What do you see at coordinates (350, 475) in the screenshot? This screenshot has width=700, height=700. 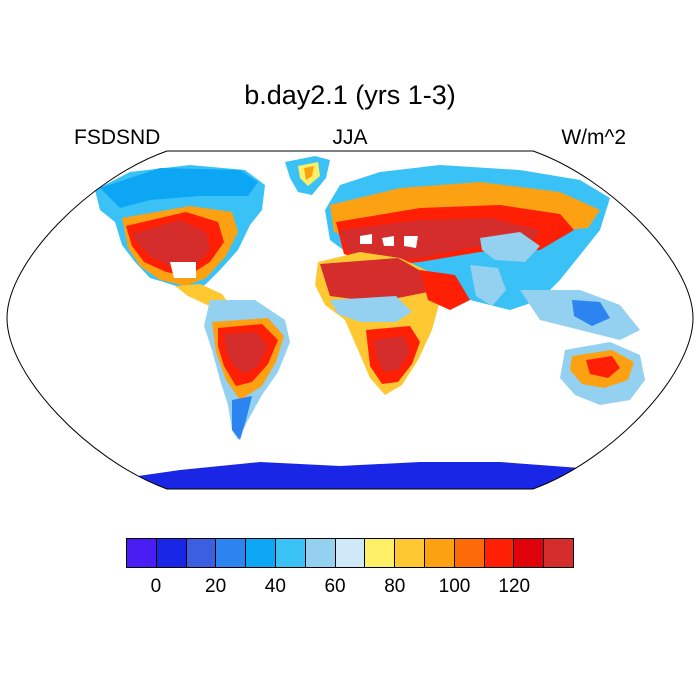 I see `antarctica-region` at bounding box center [350, 475].